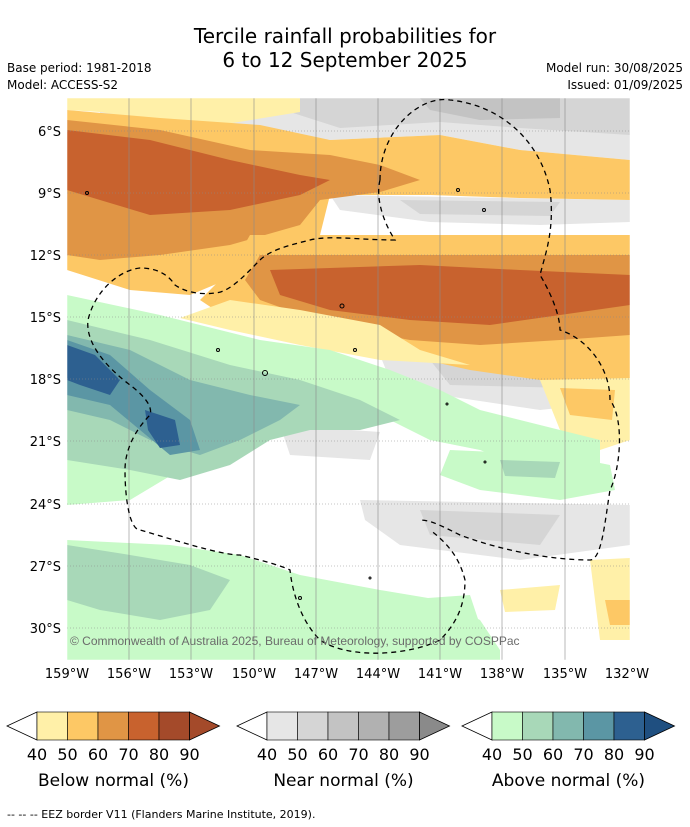  I want to click on lat-label: 12°S, so click(45, 256).